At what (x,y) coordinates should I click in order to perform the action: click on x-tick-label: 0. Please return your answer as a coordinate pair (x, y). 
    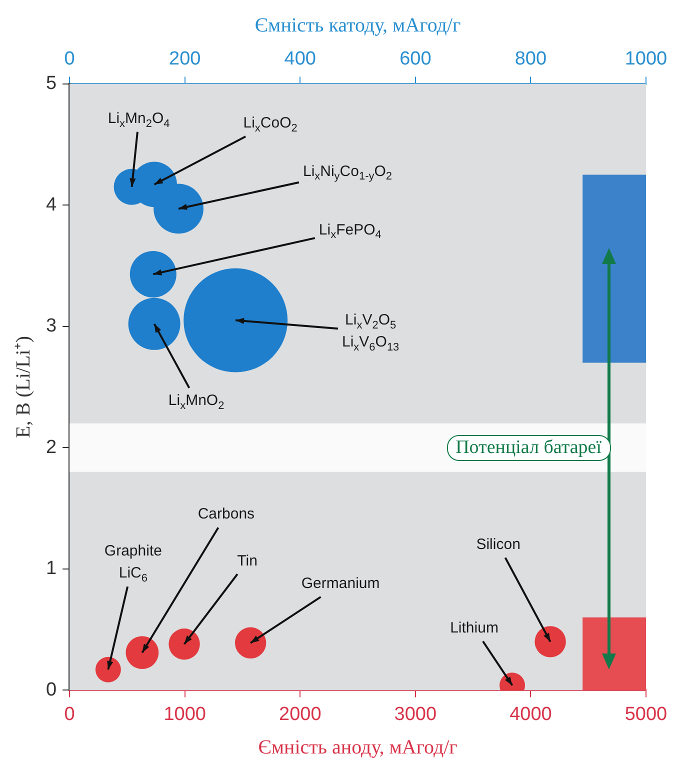
    Looking at the image, I should click on (69, 714).